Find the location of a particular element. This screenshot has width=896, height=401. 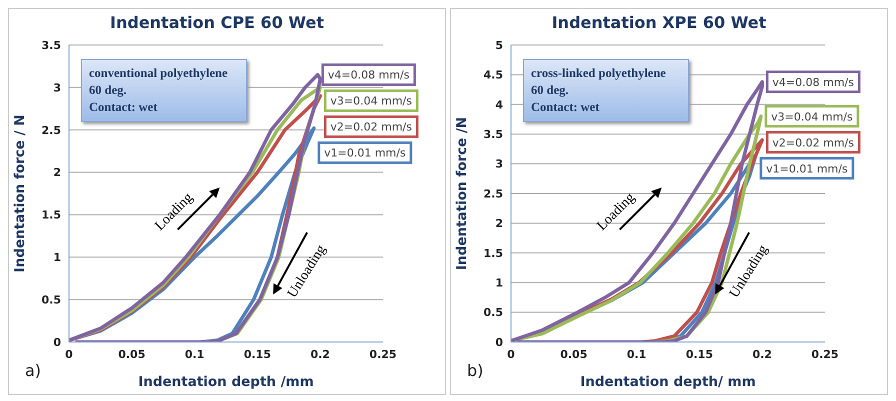

y-tick-label: 4 is located at coordinates (499, 105).